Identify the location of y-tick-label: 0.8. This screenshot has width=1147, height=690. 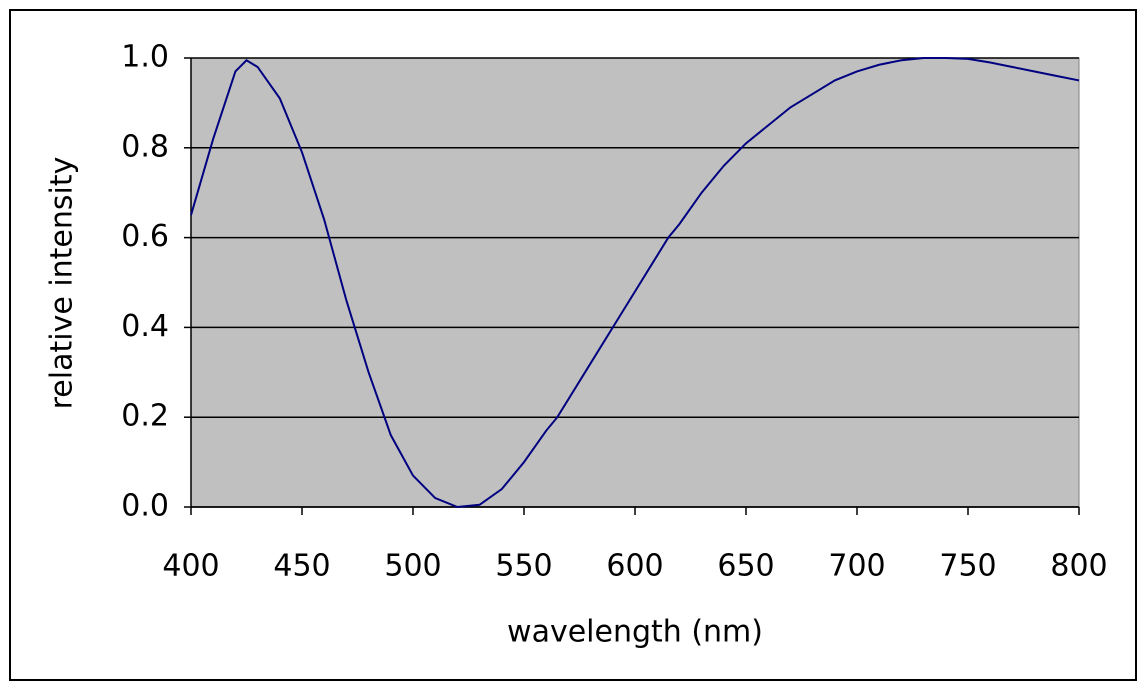
(145, 146).